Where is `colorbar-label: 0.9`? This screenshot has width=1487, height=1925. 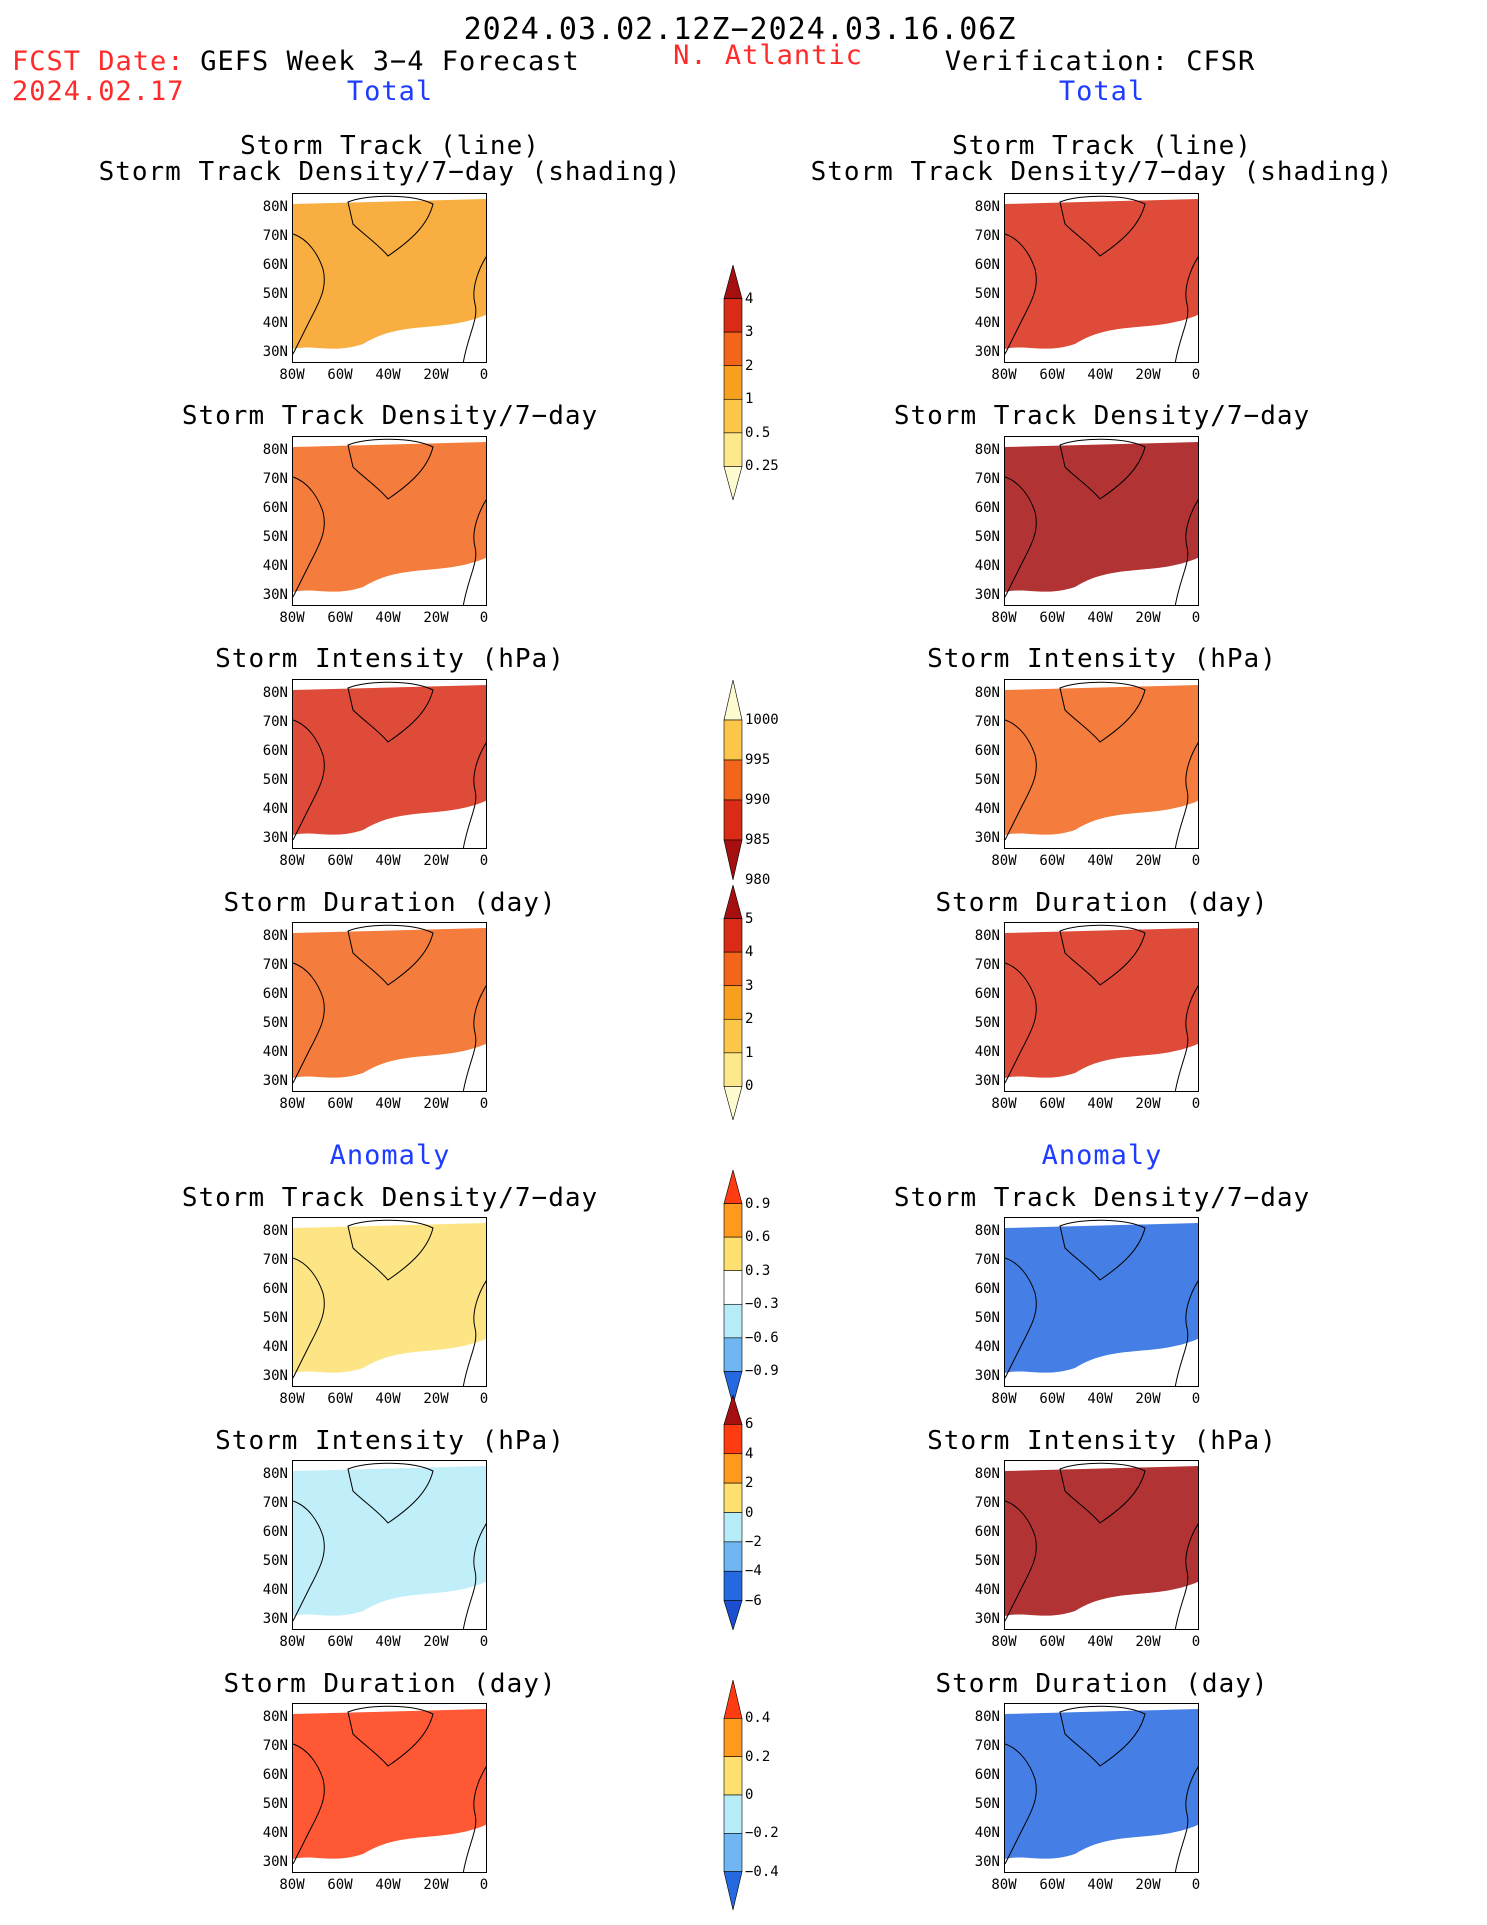
colorbar-label: 0.9 is located at coordinates (758, 1203).